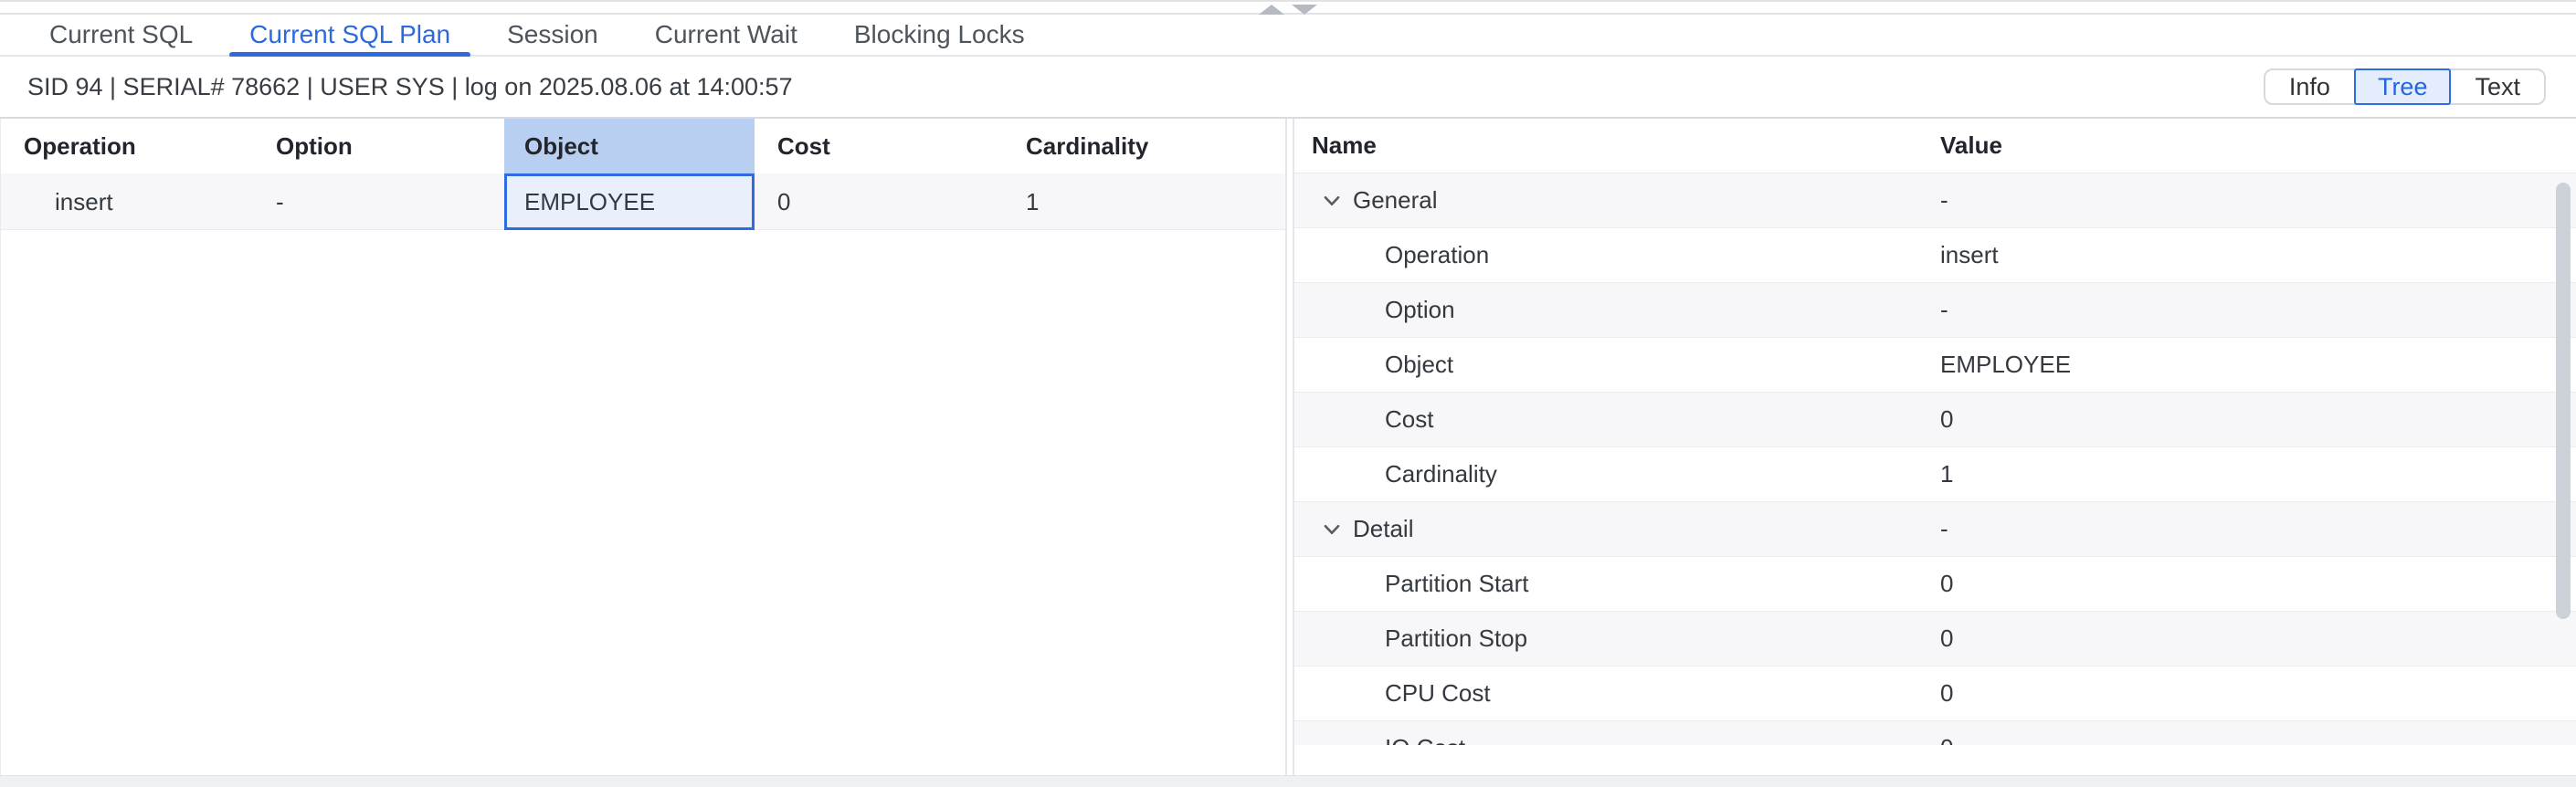  What do you see at coordinates (552, 34) in the screenshot?
I see `tab-session: Session` at bounding box center [552, 34].